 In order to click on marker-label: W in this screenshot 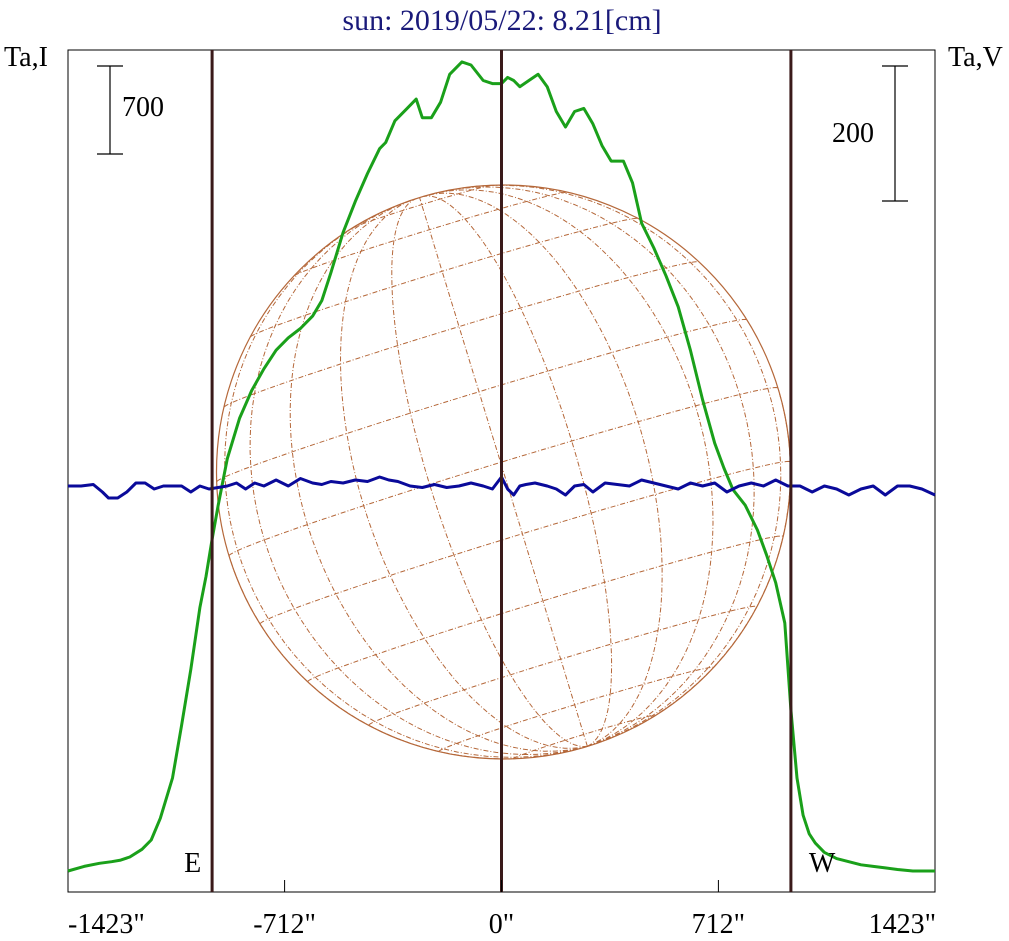, I will do `click(822, 863)`.